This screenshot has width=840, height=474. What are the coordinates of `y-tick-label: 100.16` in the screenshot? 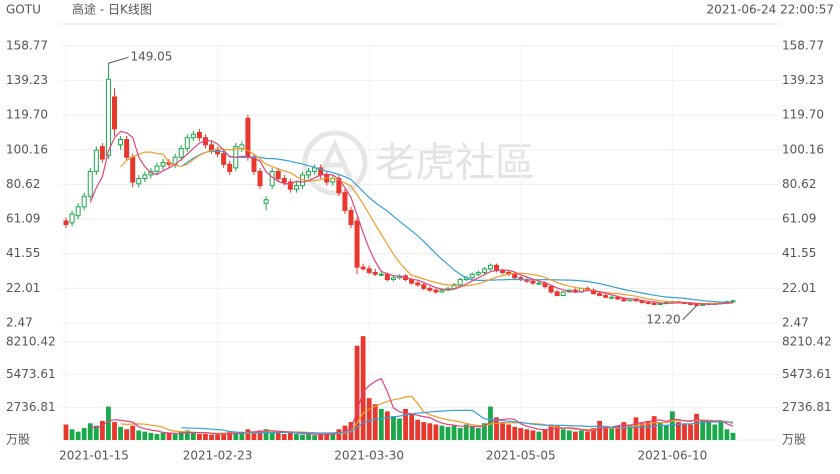 It's located at (27, 149).